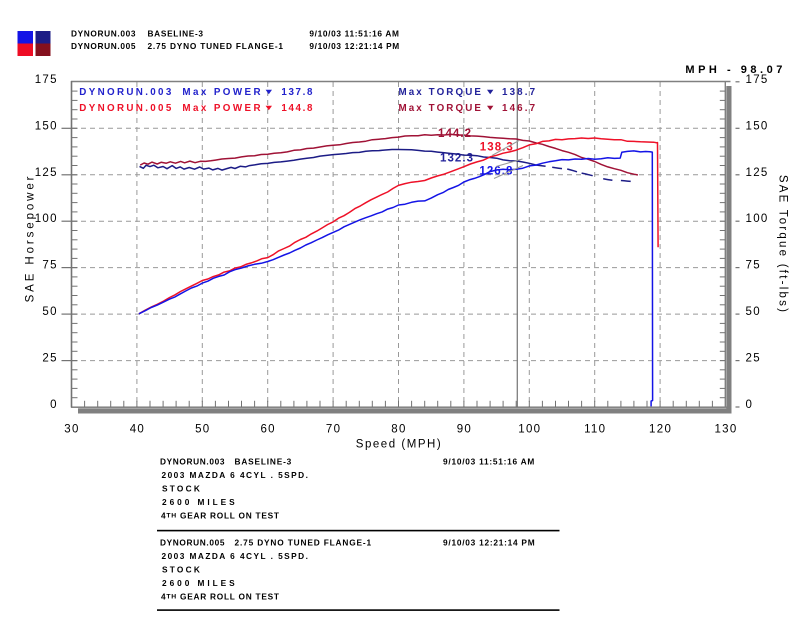 This screenshot has height=622, width=800. What do you see at coordinates (519, 108) in the screenshot?
I see `svg-text: 146.7` at bounding box center [519, 108].